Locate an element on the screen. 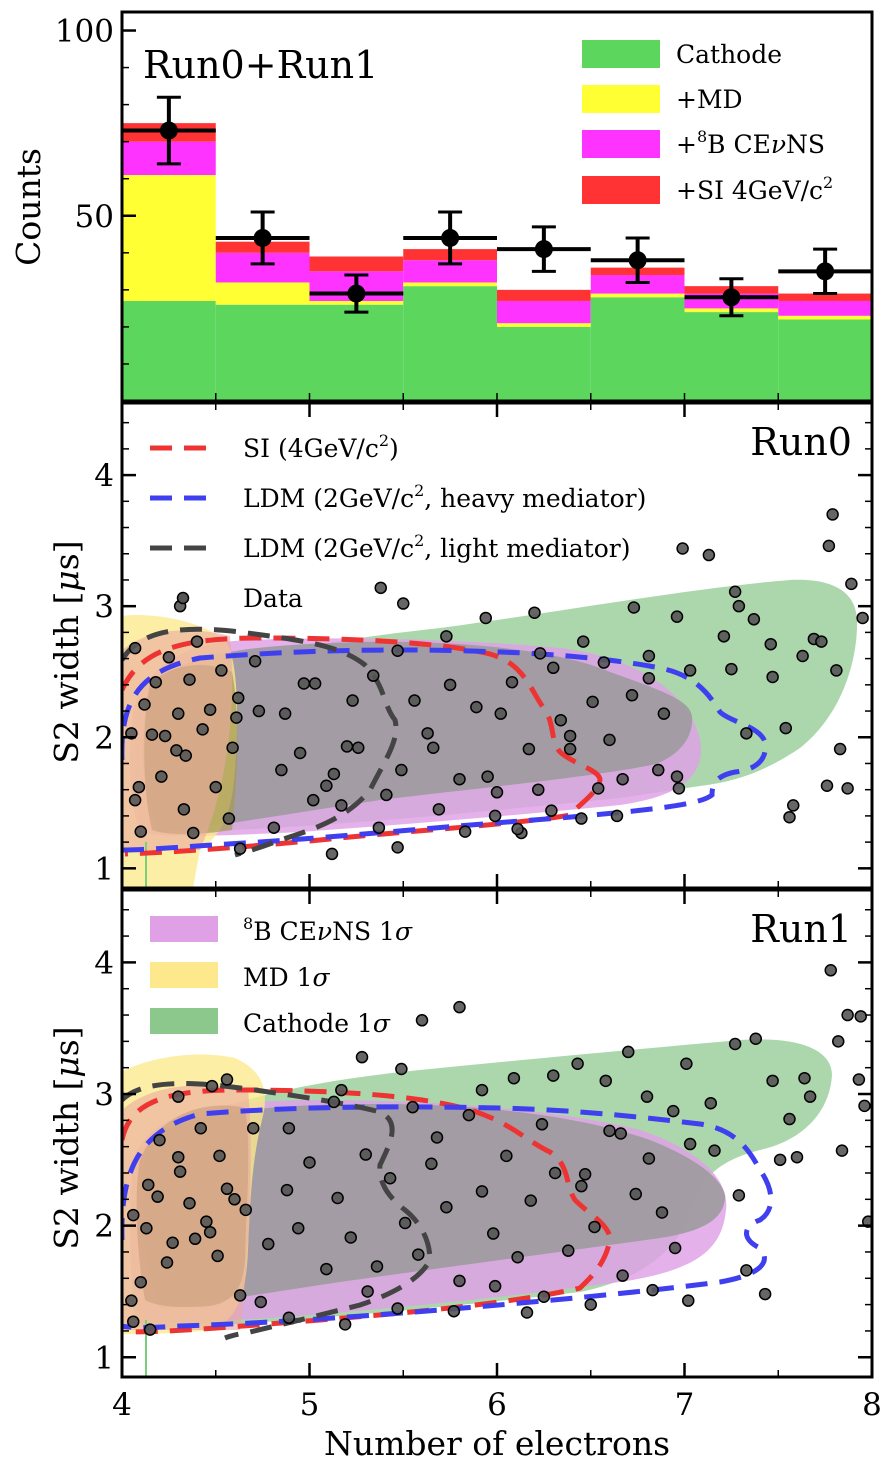  run1-xtick-label-6: 6 is located at coordinates (497, 1405).